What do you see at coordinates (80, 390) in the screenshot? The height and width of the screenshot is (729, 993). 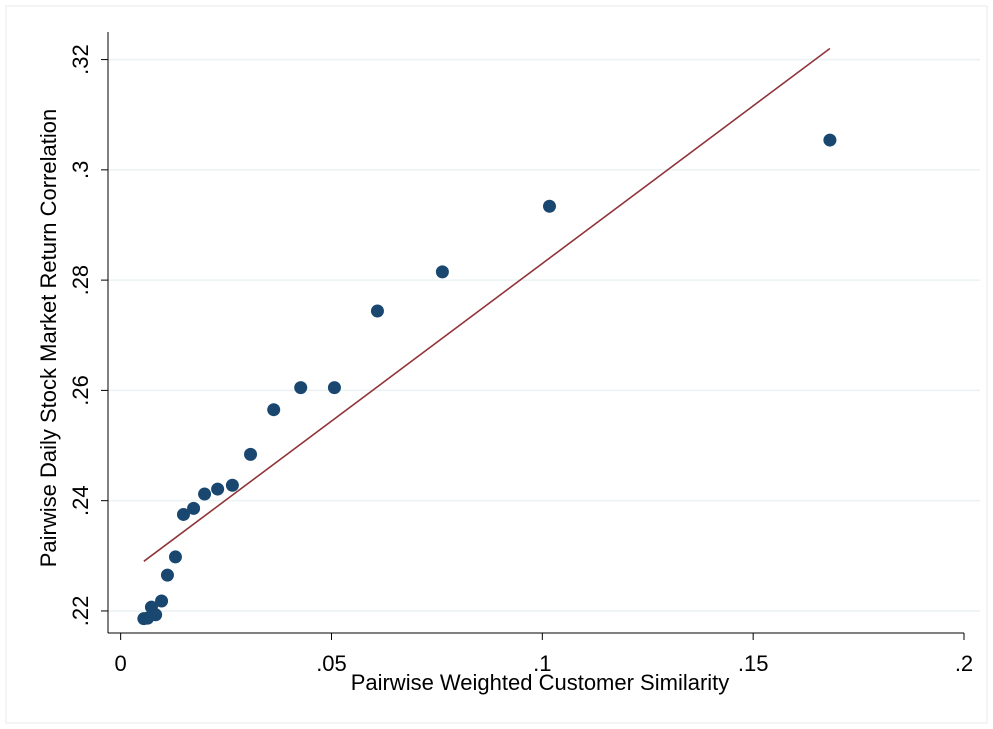 I see `y-tick-label: .26` at bounding box center [80, 390].